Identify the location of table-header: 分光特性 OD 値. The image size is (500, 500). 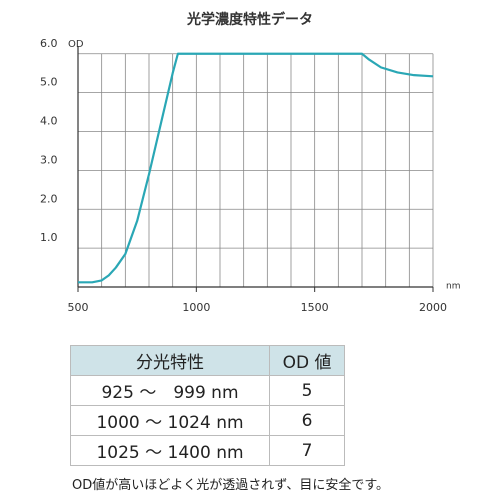
(207, 360).